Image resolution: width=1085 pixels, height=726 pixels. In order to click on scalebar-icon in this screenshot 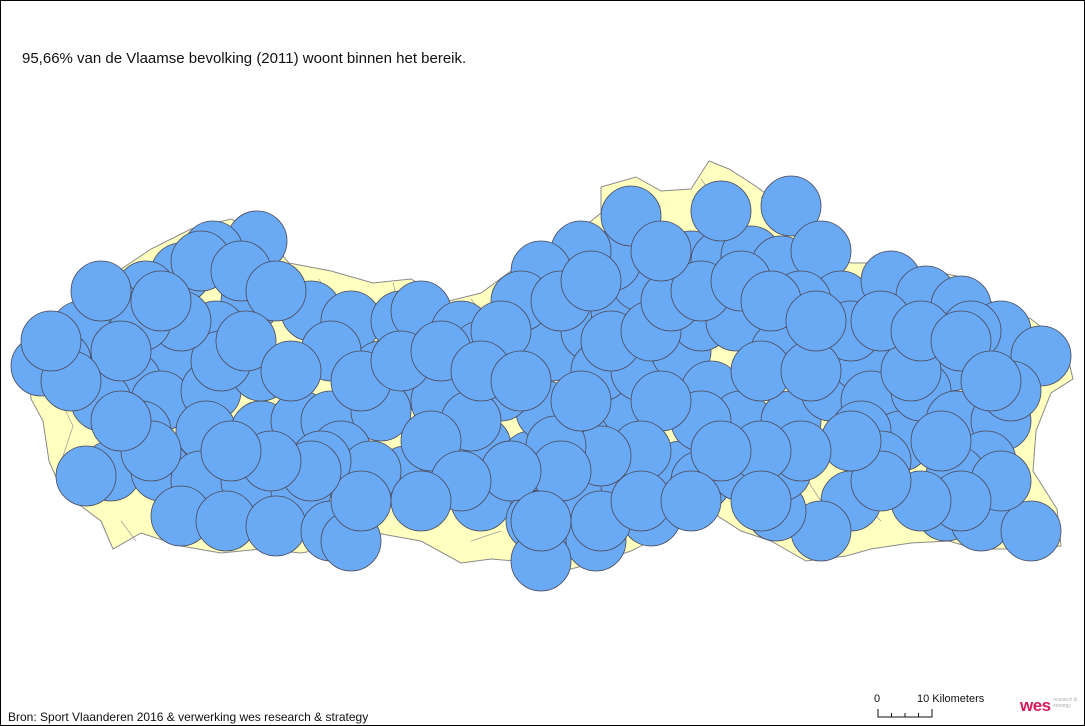, I will do `click(905, 713)`.